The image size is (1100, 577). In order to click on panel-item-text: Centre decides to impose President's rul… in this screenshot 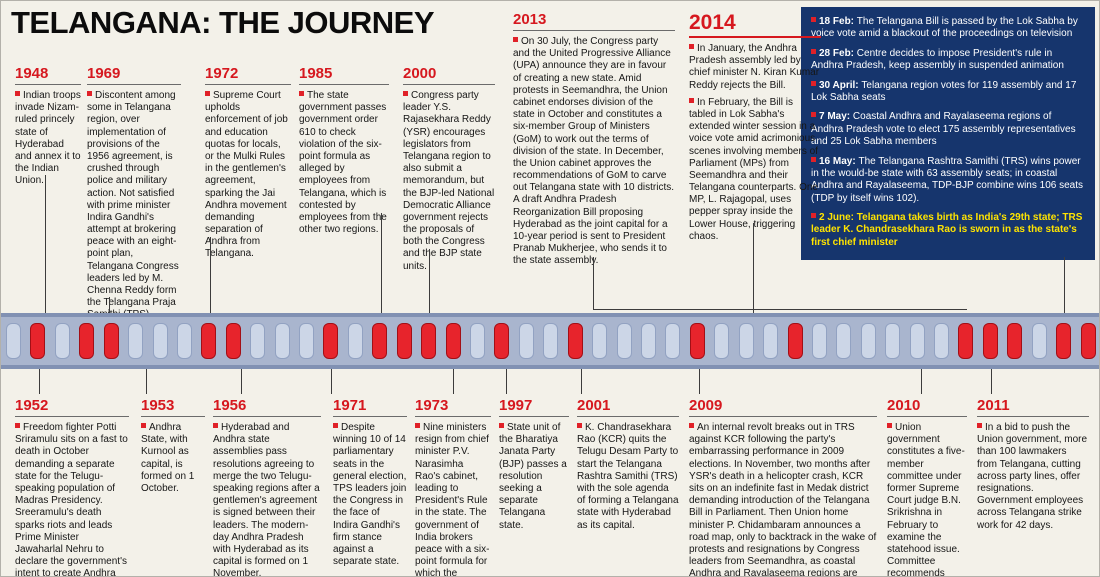, I will do `click(937, 59)`.